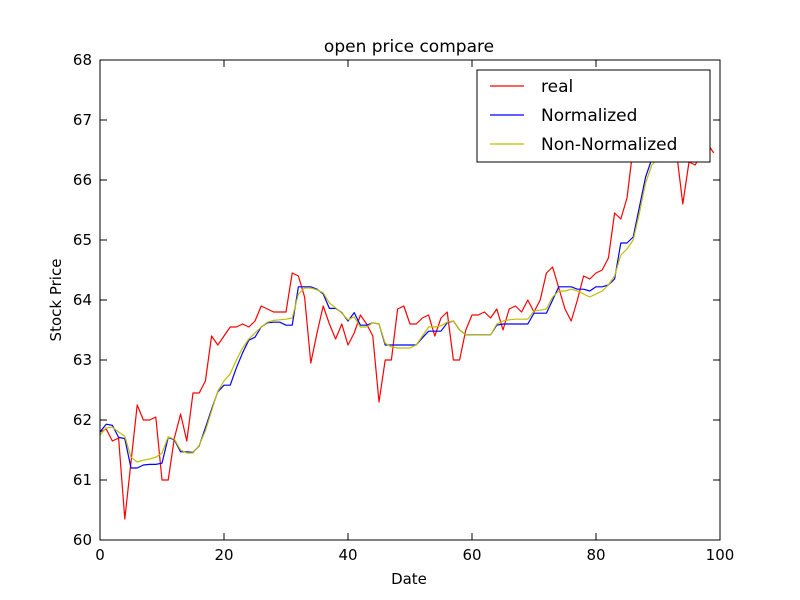 Image resolution: width=800 pixels, height=600 pixels. Describe the element at coordinates (557, 87) in the screenshot. I see `legend-label-real: real` at that location.